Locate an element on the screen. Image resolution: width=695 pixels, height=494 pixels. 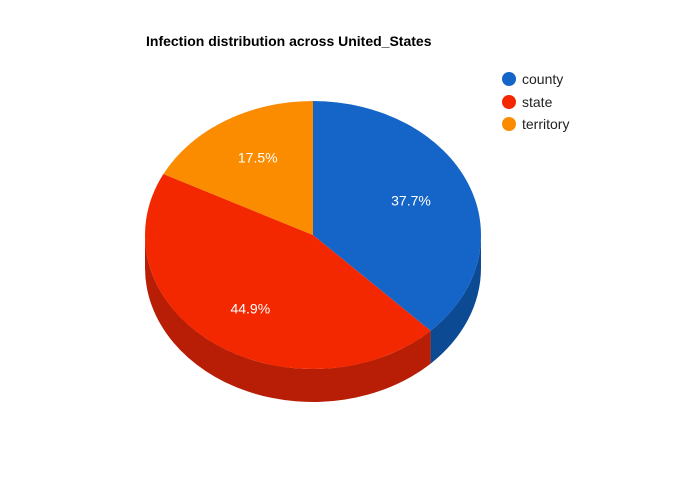
legend-label-state: state is located at coordinates (537, 101).